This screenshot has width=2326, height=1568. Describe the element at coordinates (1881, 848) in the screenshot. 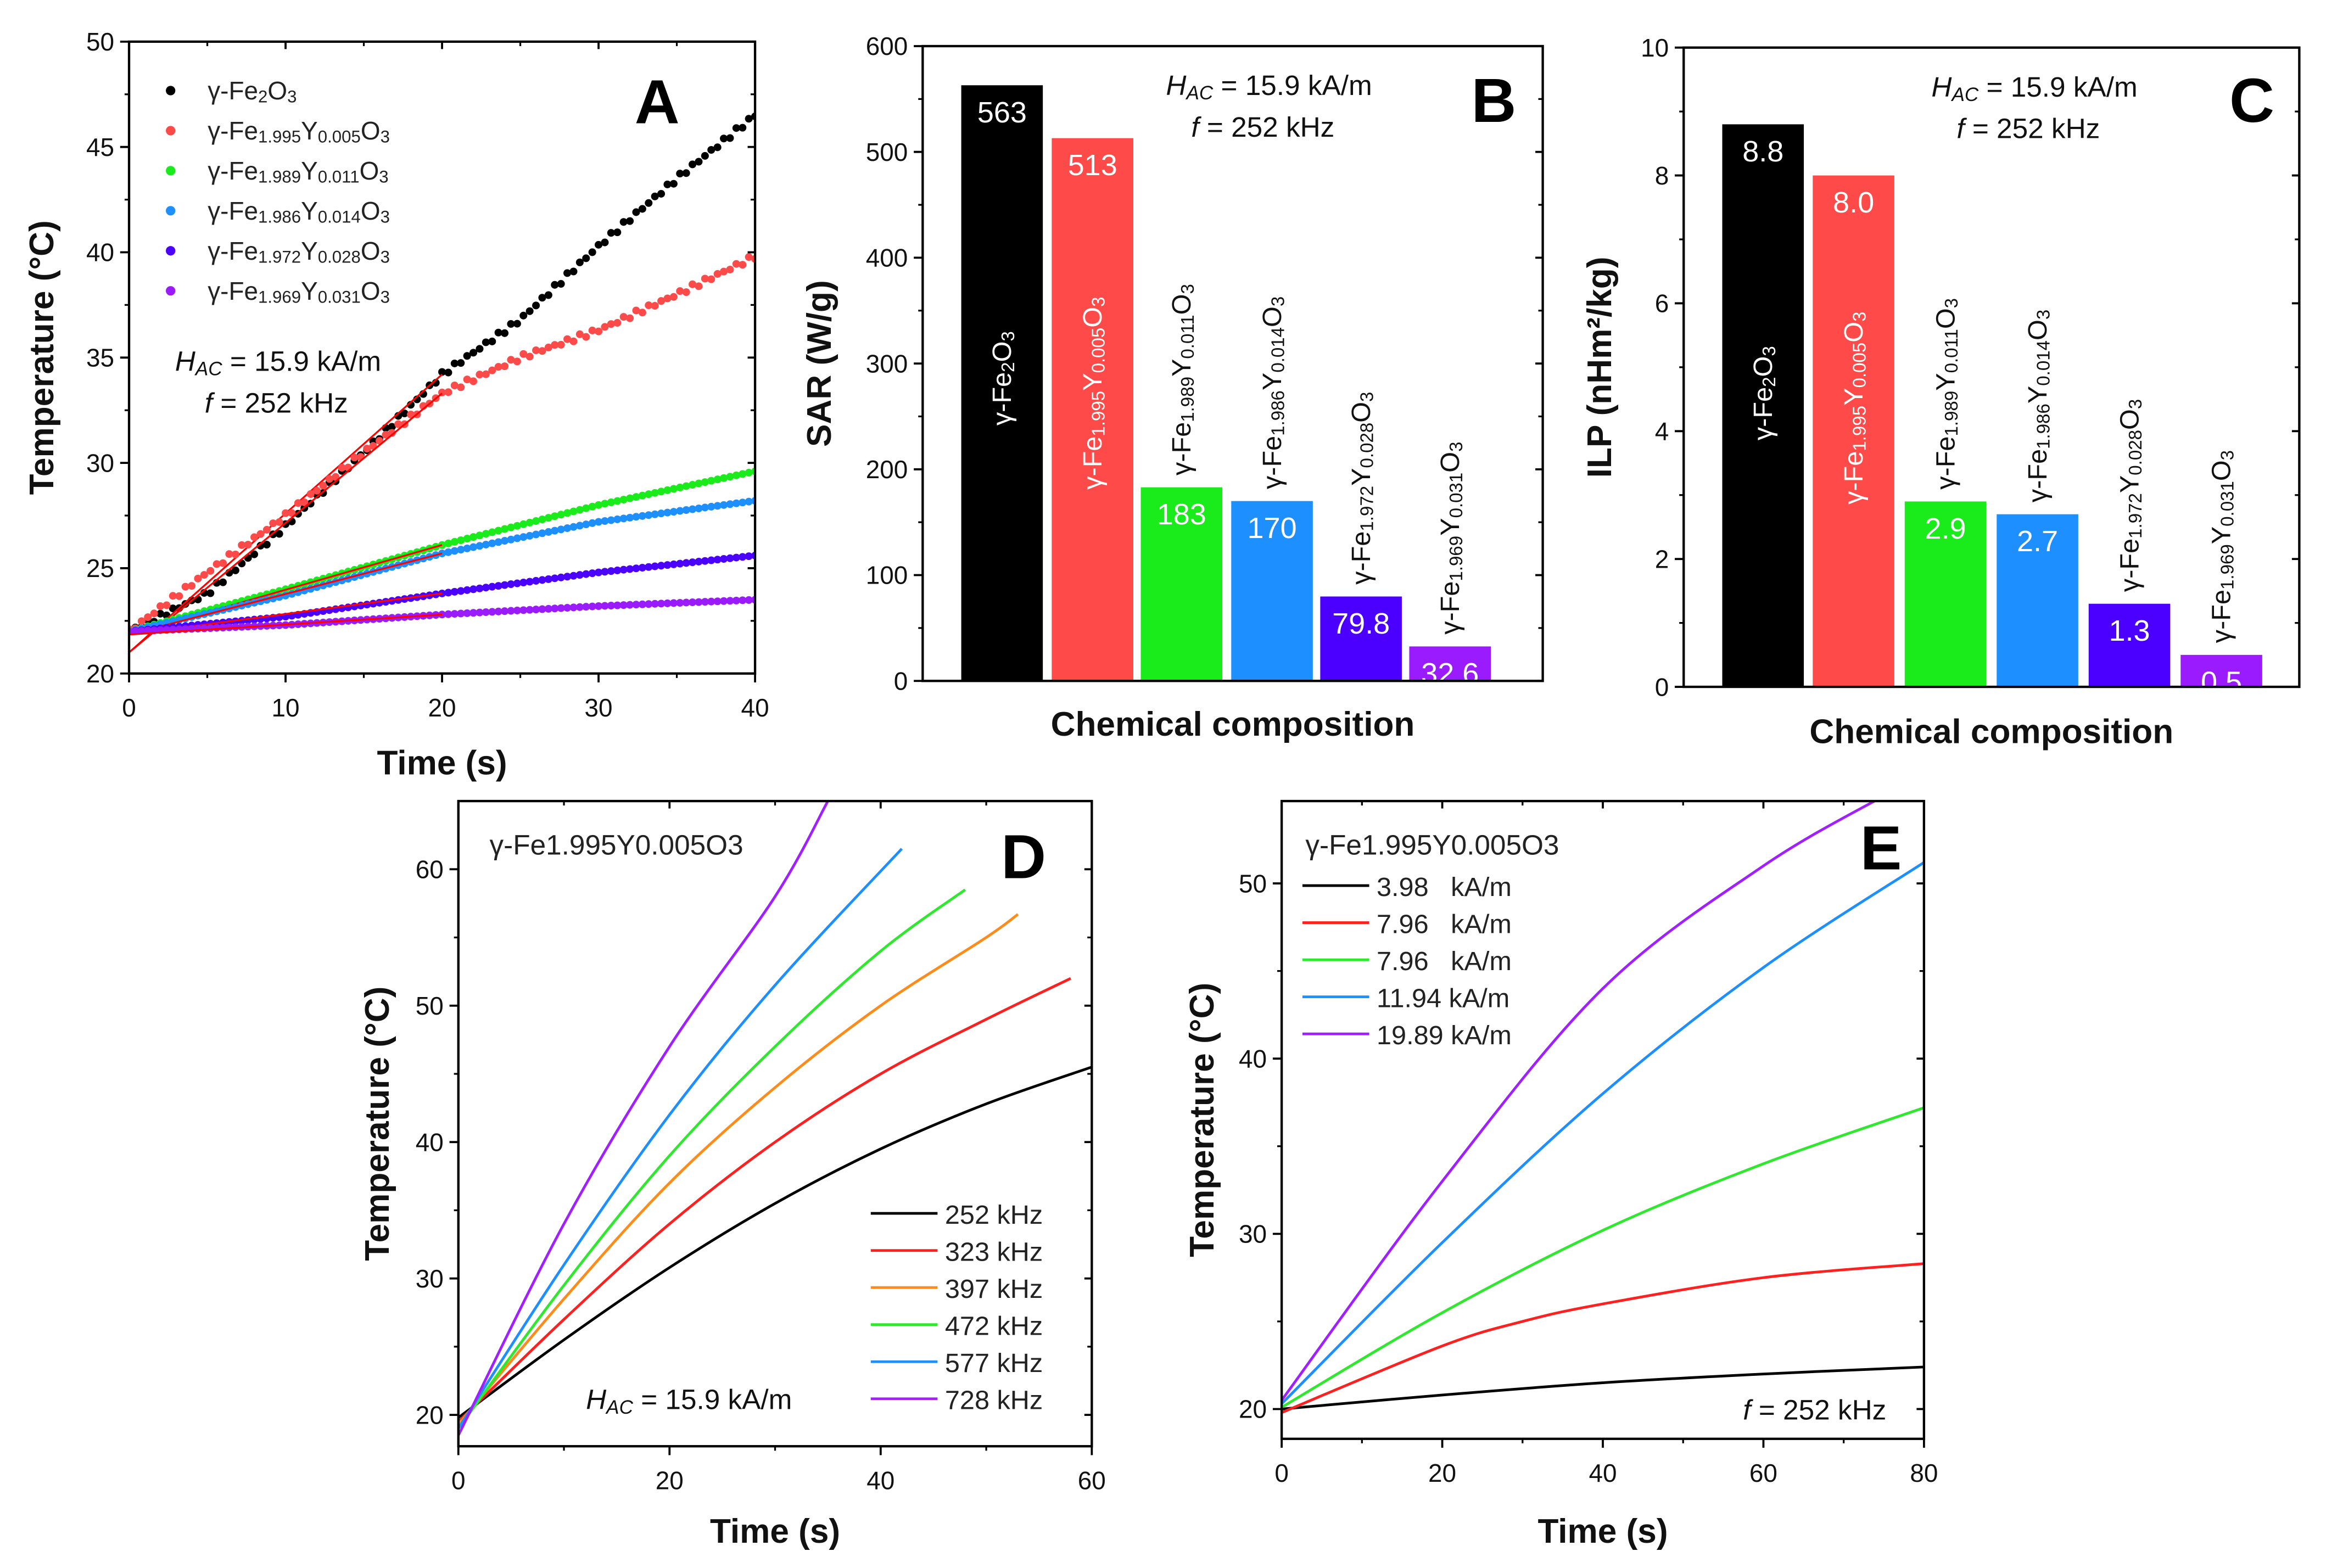

I see `panel-letter: E` at that location.